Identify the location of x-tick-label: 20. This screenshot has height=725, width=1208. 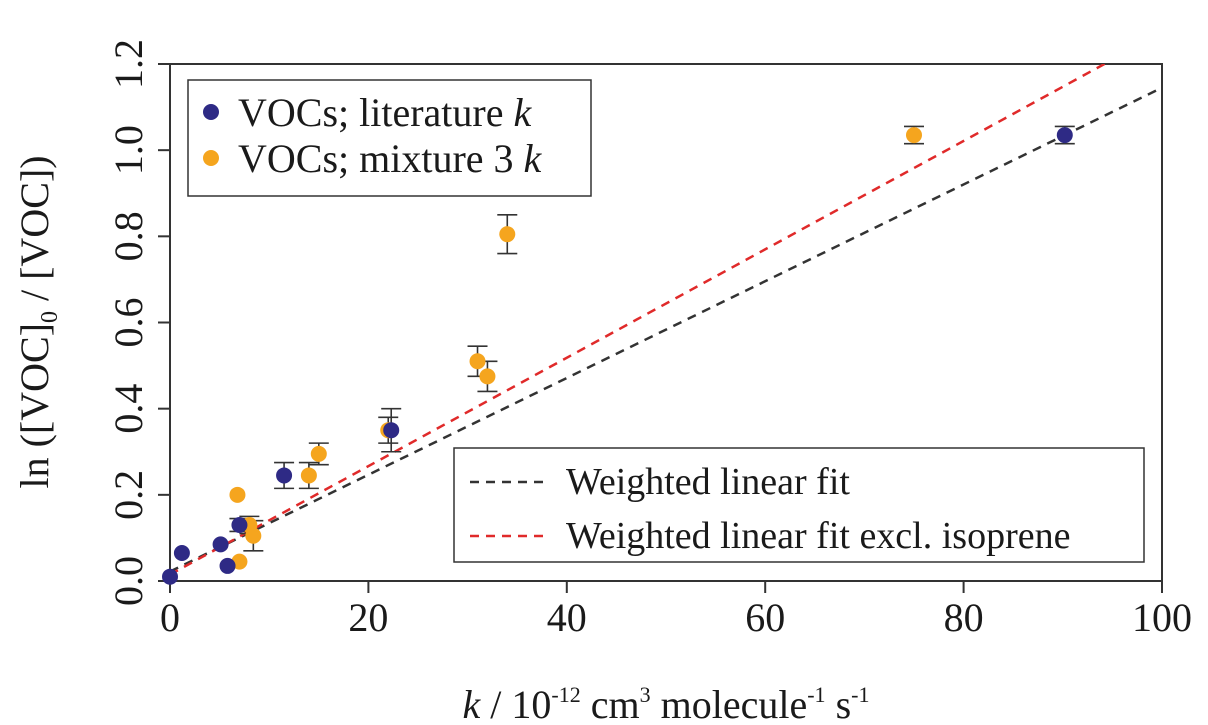
(368, 617).